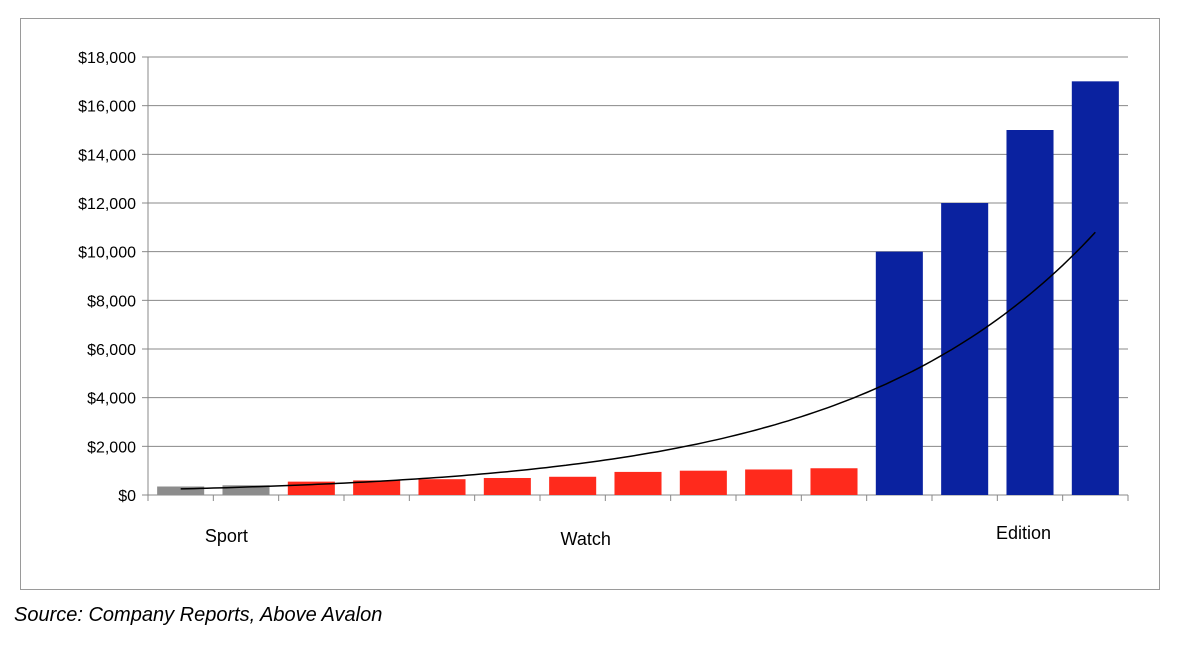  What do you see at coordinates (1023, 533) in the screenshot?
I see `group-label-edition: Edition` at bounding box center [1023, 533].